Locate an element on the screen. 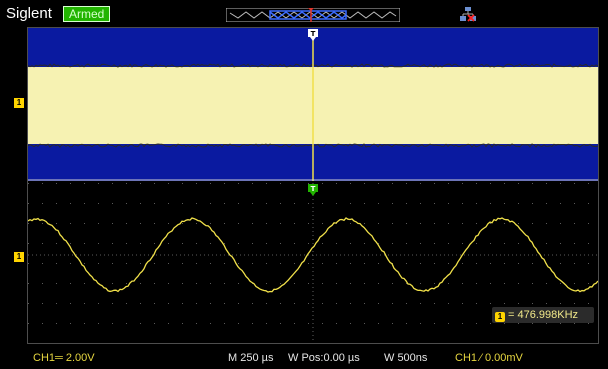  memory-position-bar is located at coordinates (313, 15).